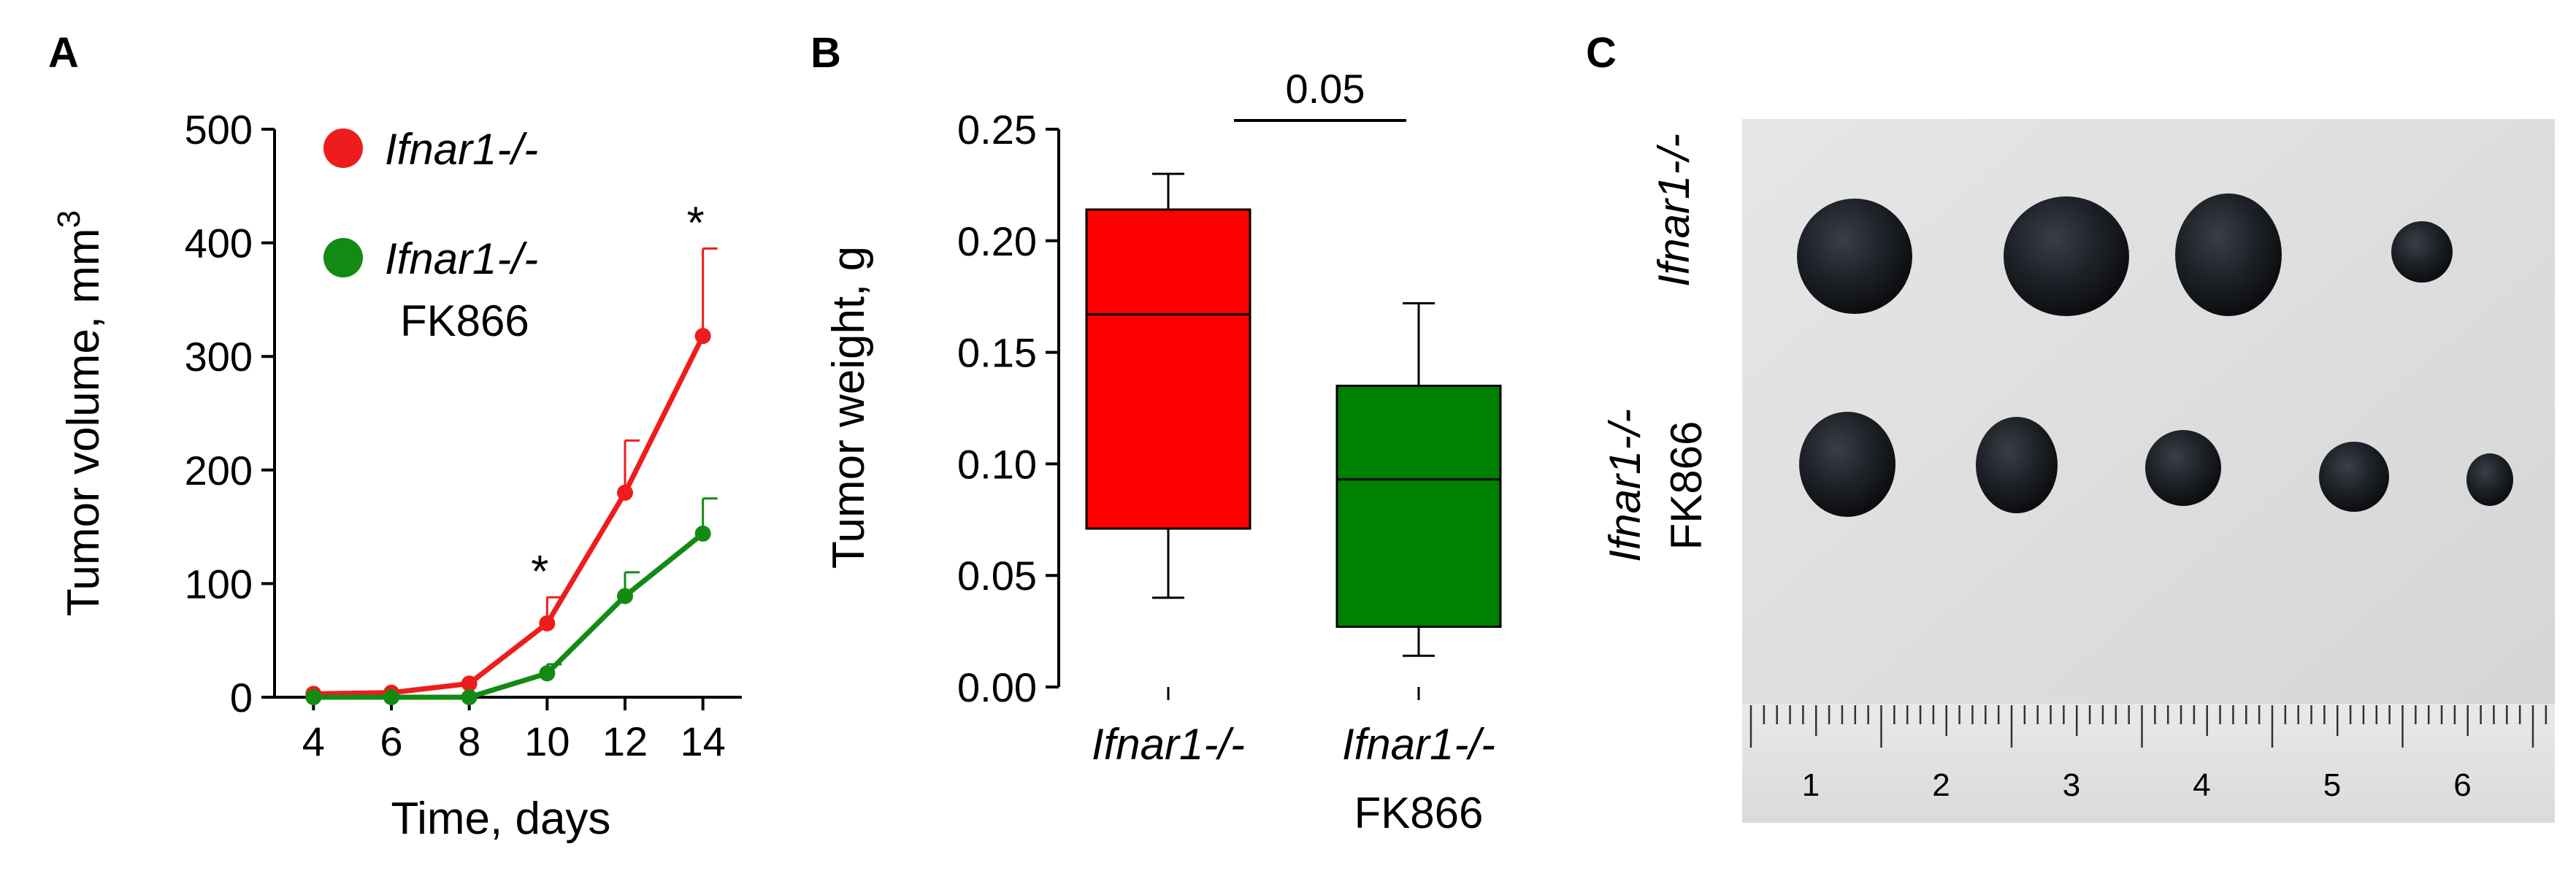 The width and height of the screenshot is (2576, 879). I want to click on ruler-number: 3, so click(2071, 785).